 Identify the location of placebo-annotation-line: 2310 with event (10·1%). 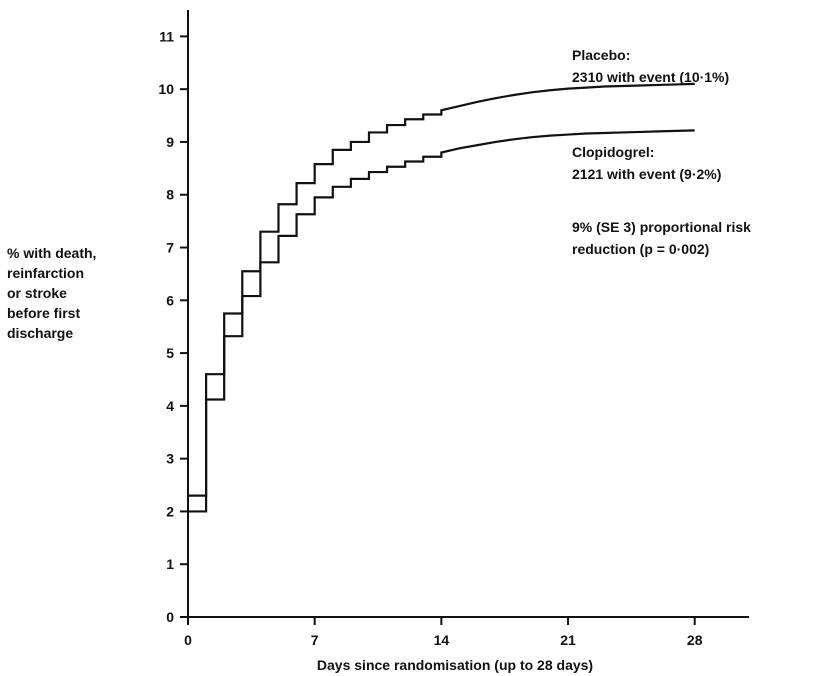
(650, 77).